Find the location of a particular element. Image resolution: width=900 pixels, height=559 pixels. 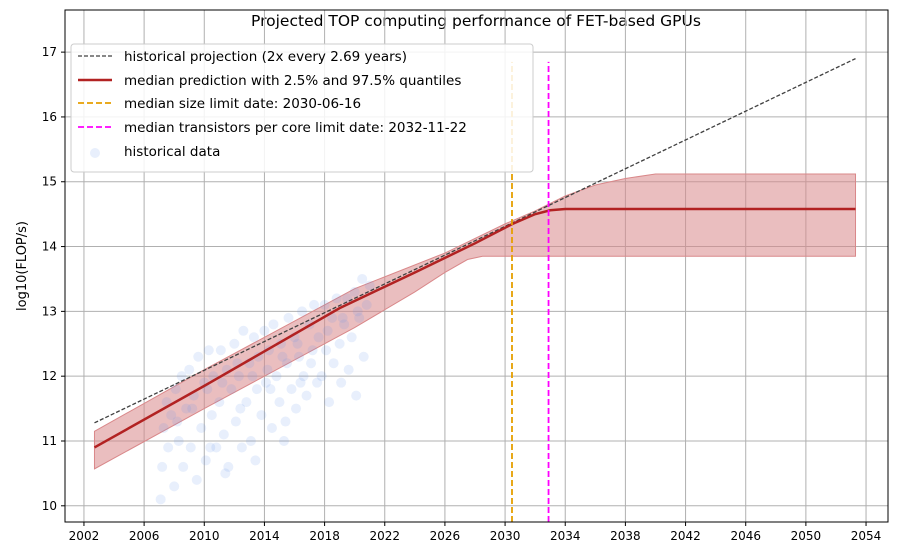

legend-label: median size limit date: 2030-06-16 is located at coordinates (242, 104).